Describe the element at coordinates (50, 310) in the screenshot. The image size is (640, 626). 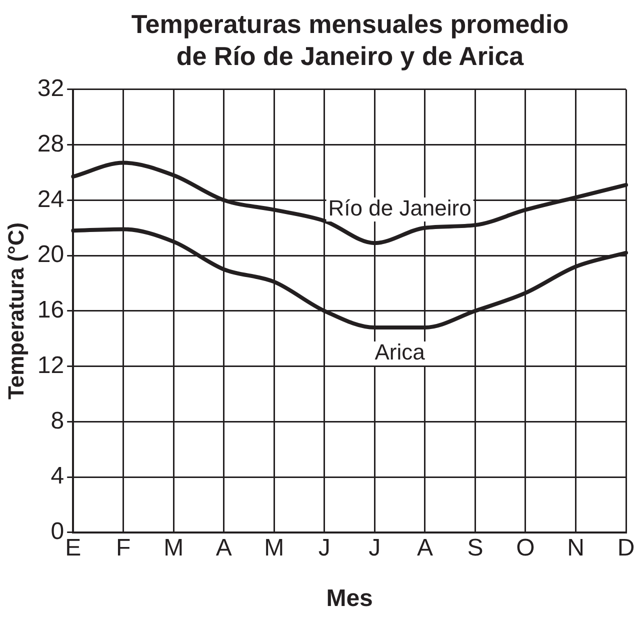
I see `y-tick-label: 16` at that location.